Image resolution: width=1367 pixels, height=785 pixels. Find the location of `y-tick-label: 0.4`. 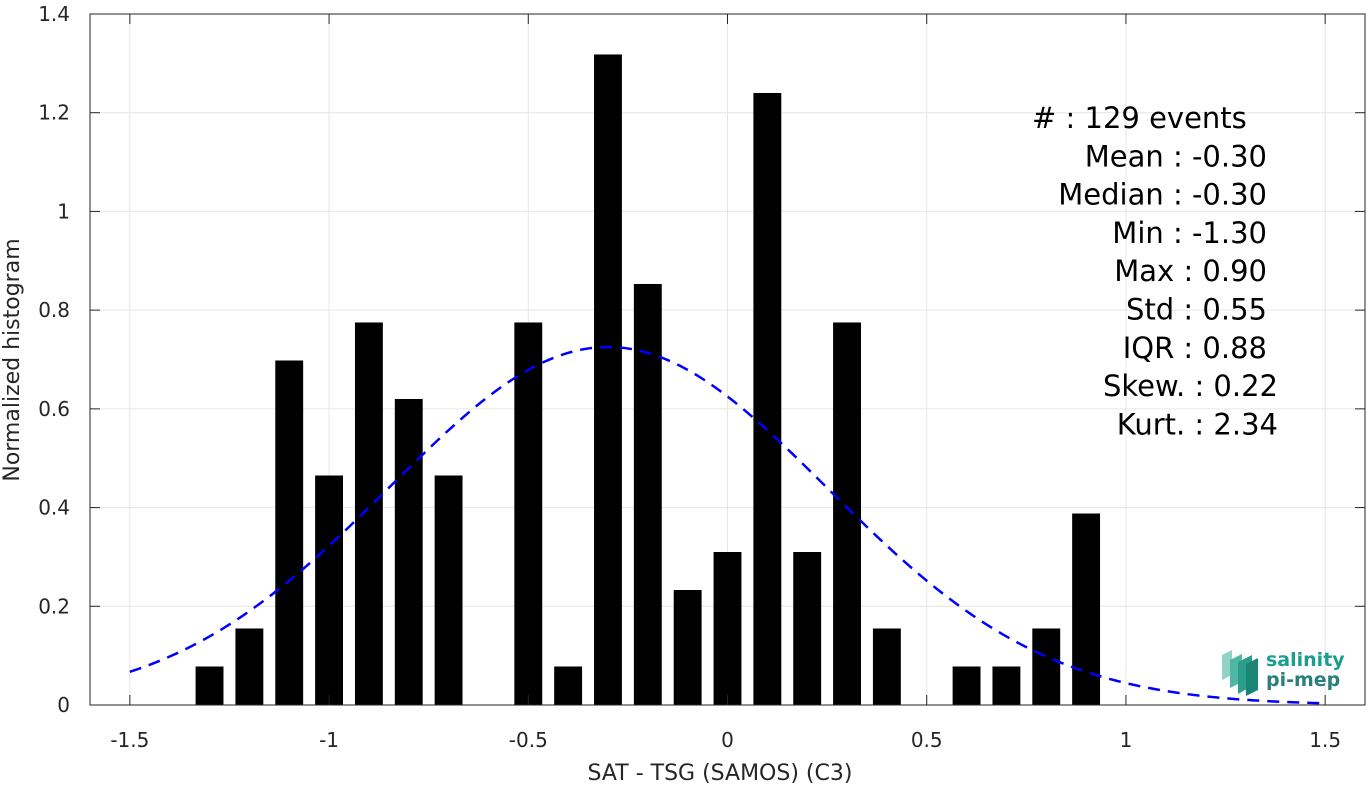

y-tick-label: 0.4 is located at coordinates (54, 508).